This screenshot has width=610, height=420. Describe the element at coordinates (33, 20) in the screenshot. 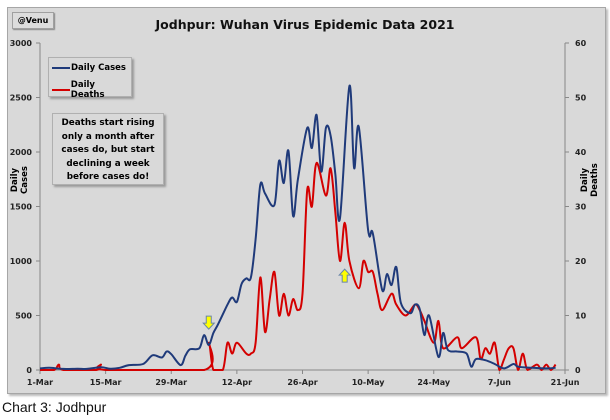

I see `watermark-tag: @Venu` at that location.